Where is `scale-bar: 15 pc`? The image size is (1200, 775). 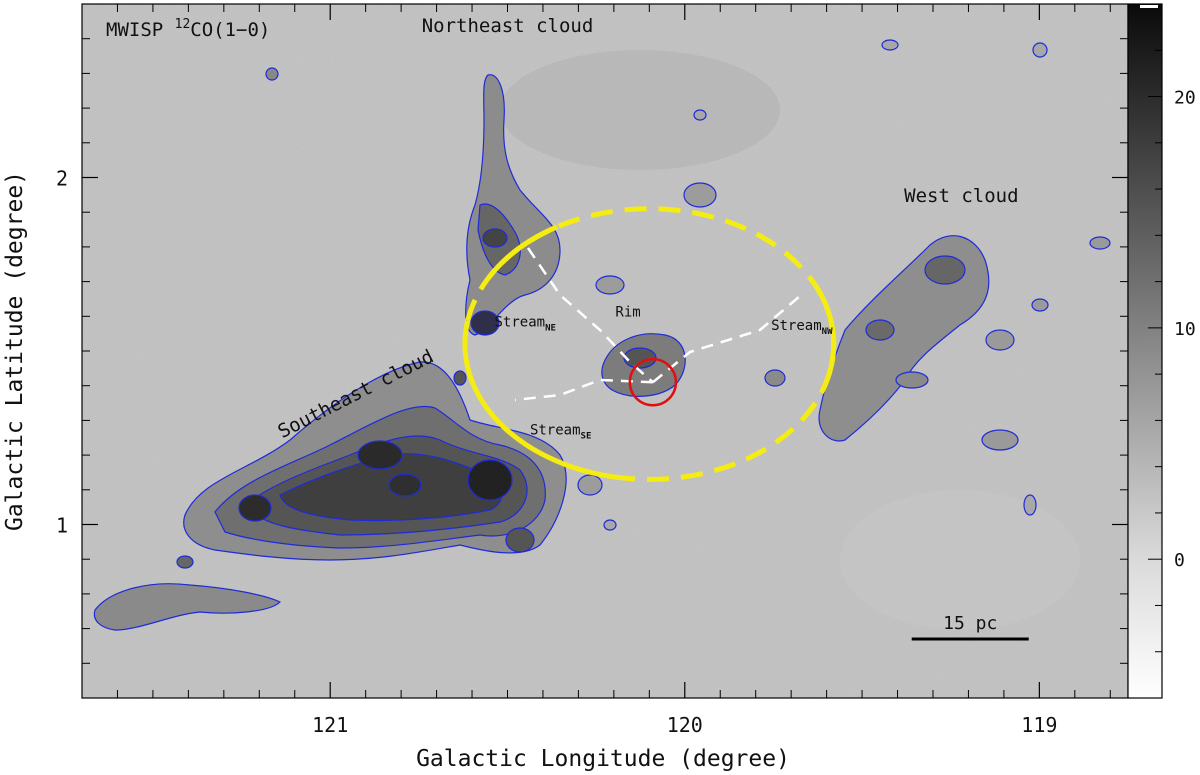 scale-bar: 15 pc is located at coordinates (970, 627).